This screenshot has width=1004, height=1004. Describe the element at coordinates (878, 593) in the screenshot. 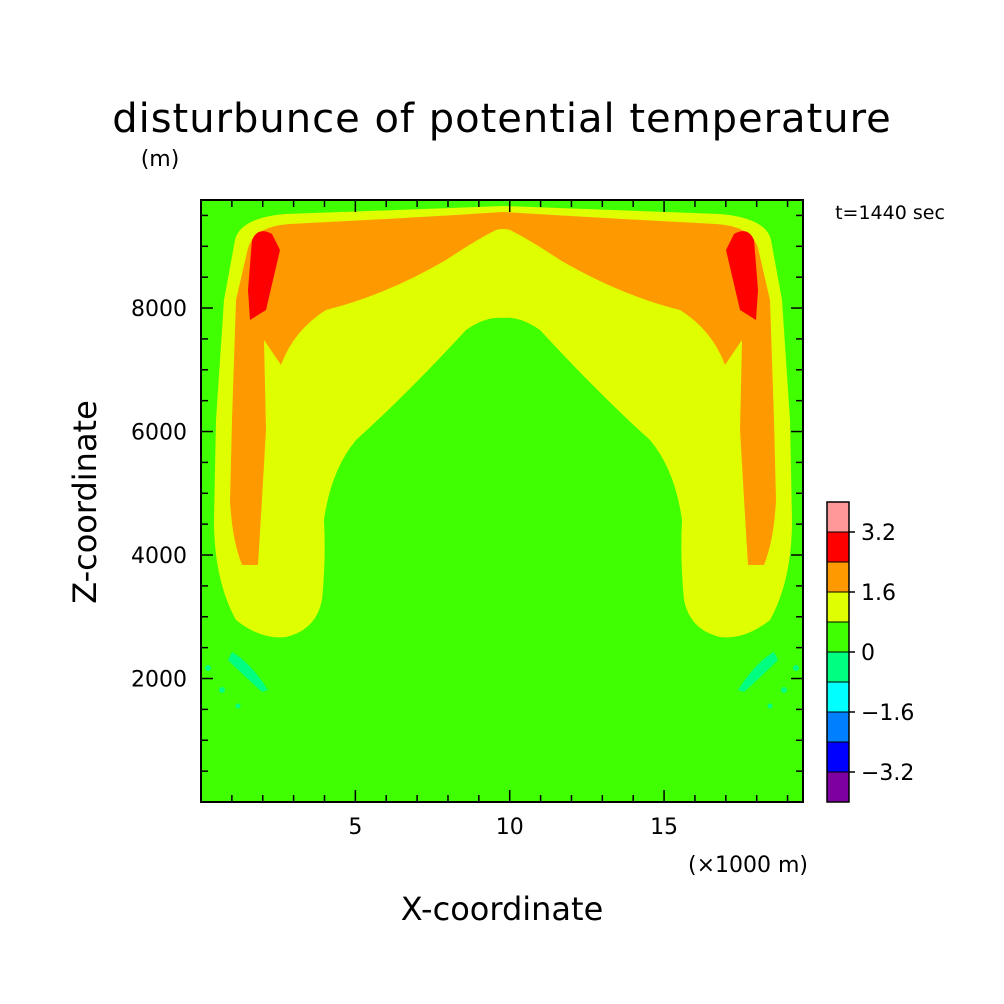

I see `colorbar-label: 1.6` at that location.